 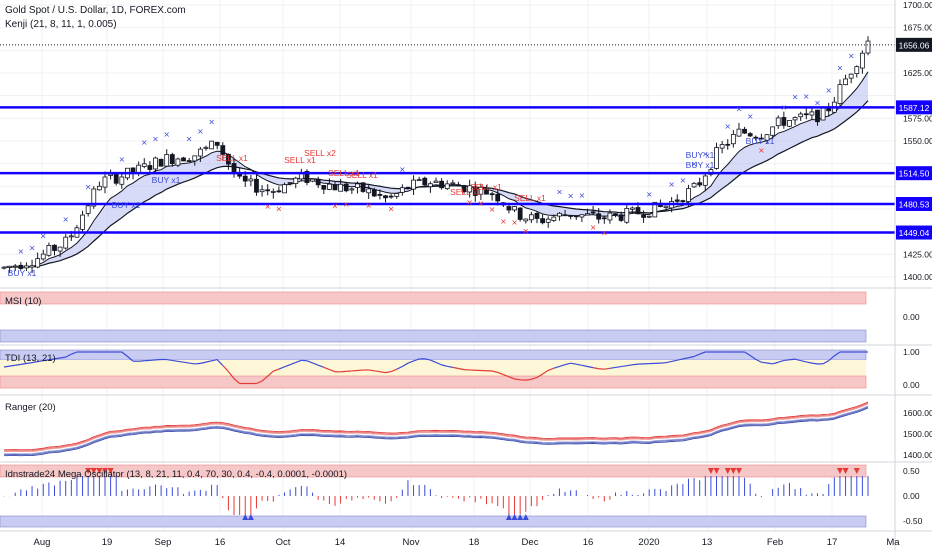 I want to click on y-tick-label: 1550.00, so click(x=917, y=141).